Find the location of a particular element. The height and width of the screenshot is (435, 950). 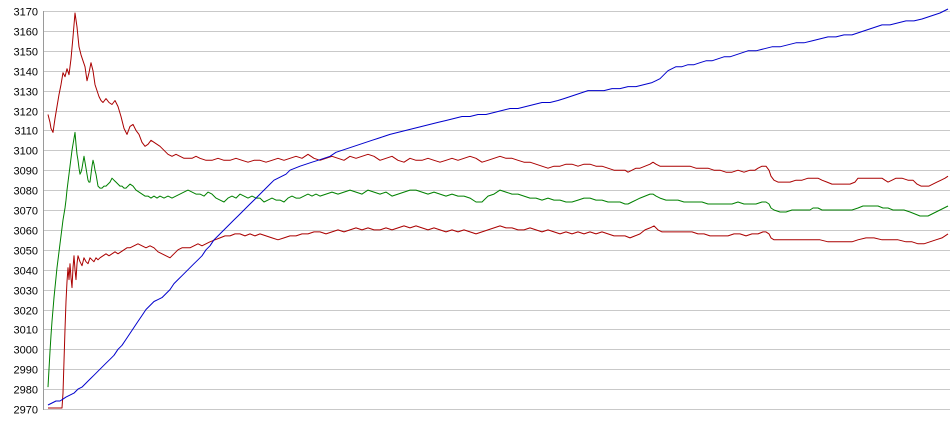

y-axis-label: 2990 is located at coordinates (26, 371).